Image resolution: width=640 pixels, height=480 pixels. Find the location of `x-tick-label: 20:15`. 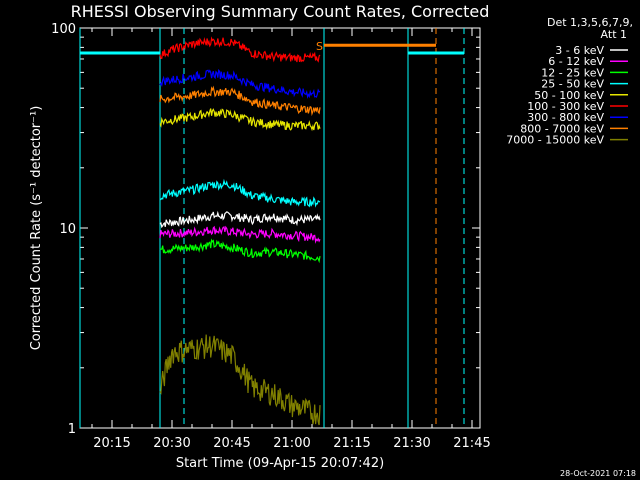

x-tick-label: 20:15 is located at coordinates (111, 443).